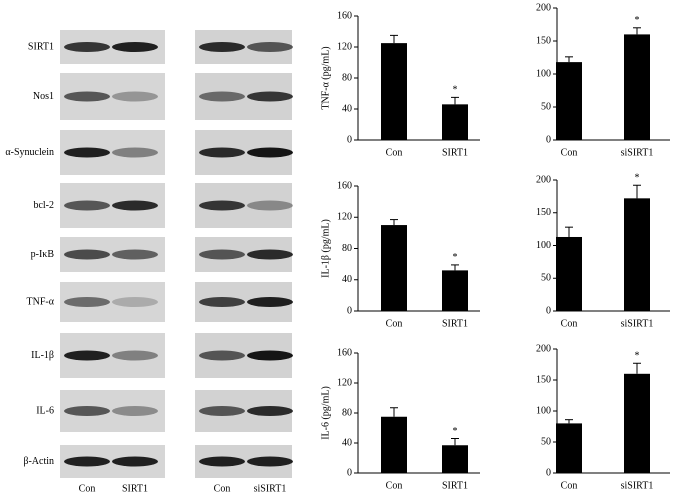 This screenshot has width=674, height=494. What do you see at coordinates (325, 413) in the screenshot?
I see `y-axis-label: IL-6 (pg/mL)` at bounding box center [325, 413].